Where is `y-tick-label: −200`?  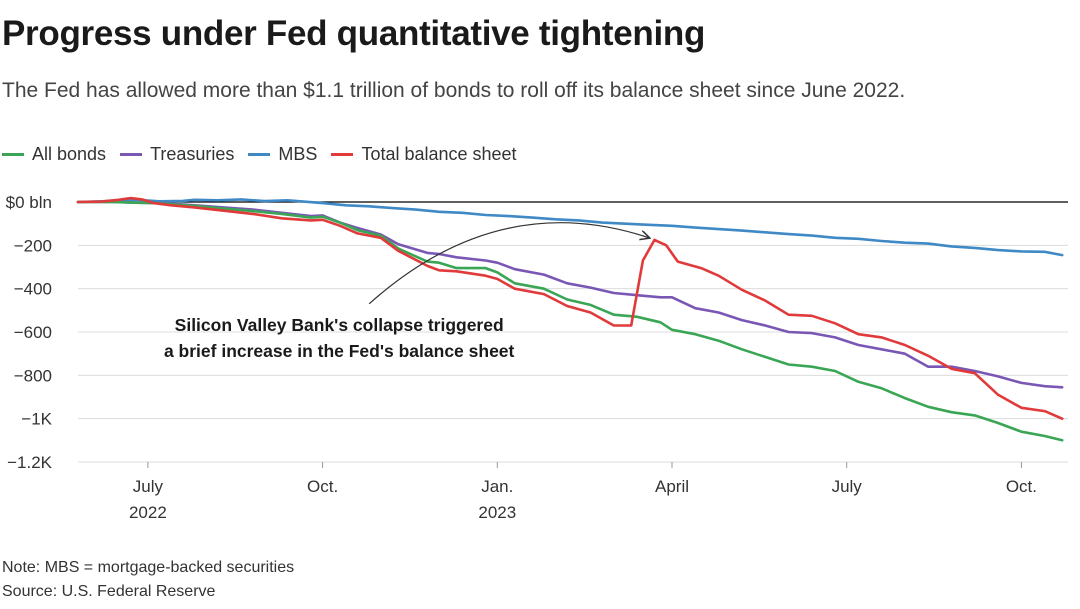 y-tick-label: −200 is located at coordinates (33, 245).